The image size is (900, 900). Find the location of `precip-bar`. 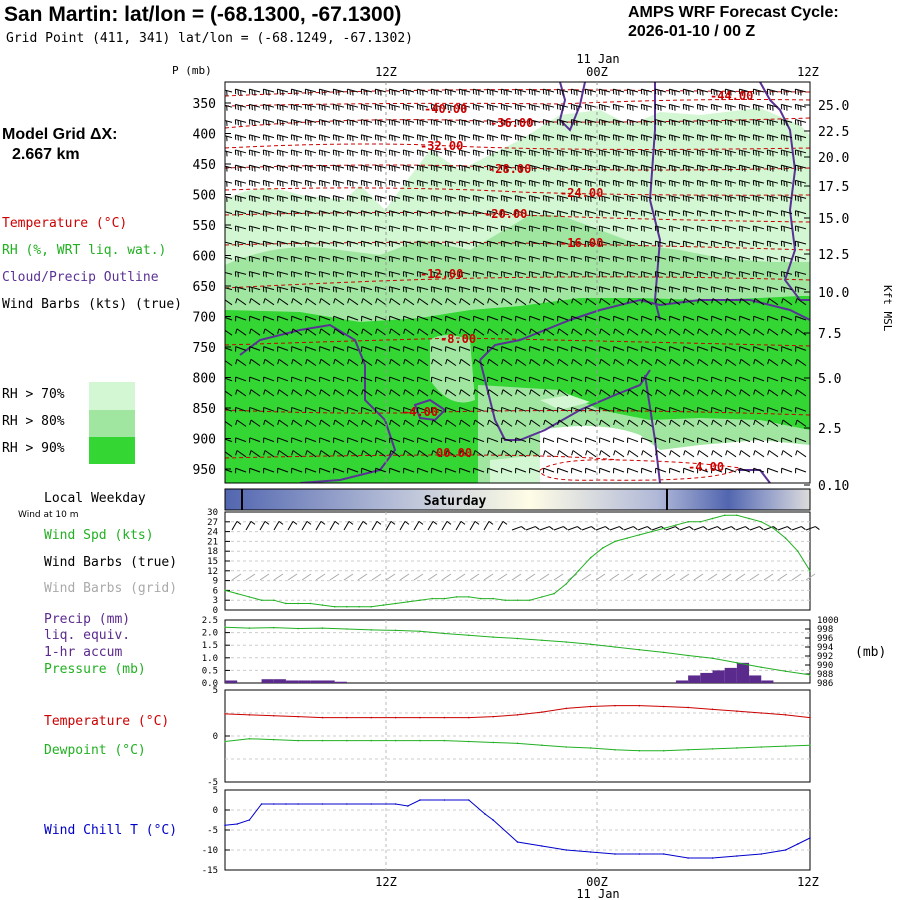

precip-bar is located at coordinates (767, 681).